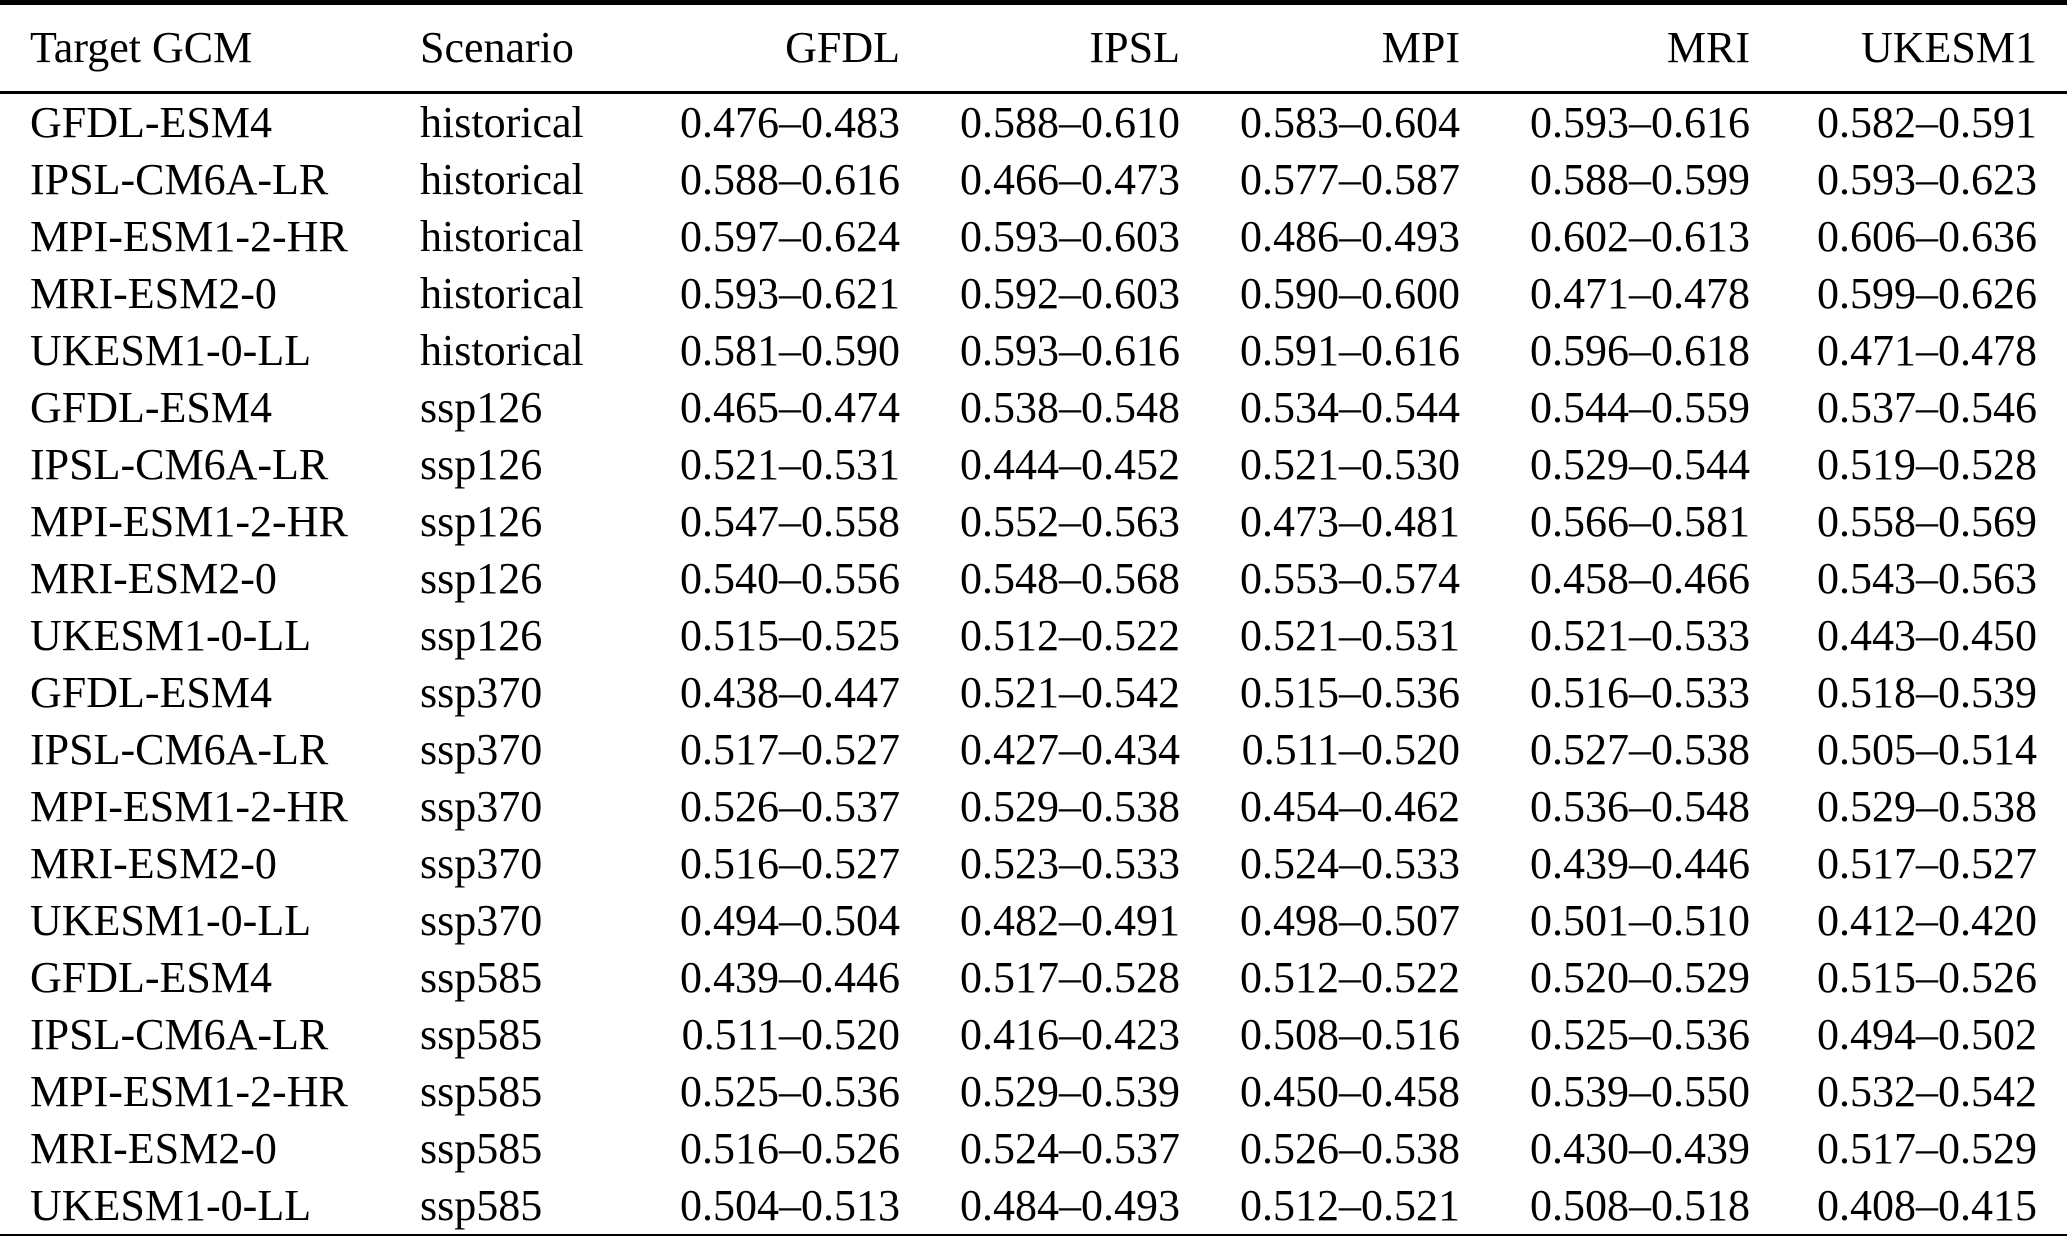 The width and height of the screenshot is (2067, 1236). Describe the element at coordinates (1640, 1034) in the screenshot. I see `cell-similarity-range: 0.525–0.536` at that location.